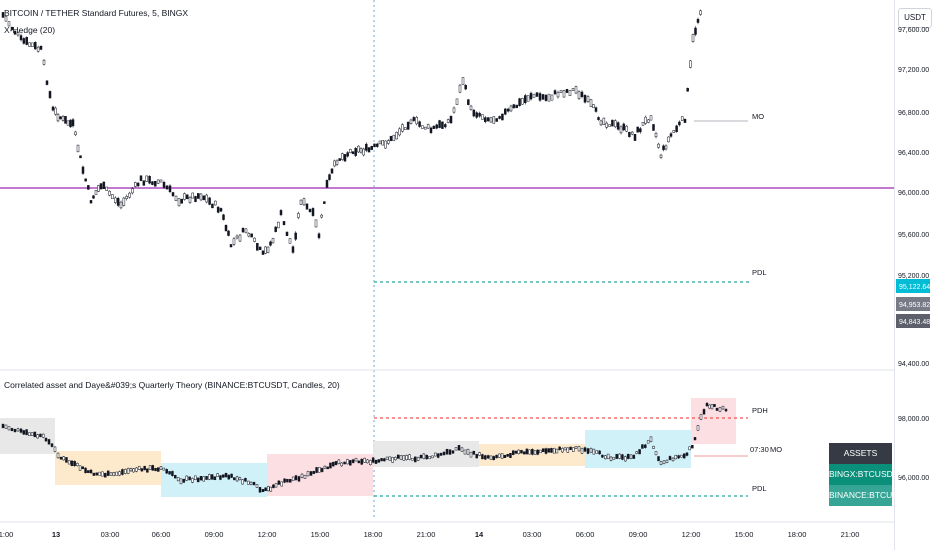 The height and width of the screenshot is (555, 932). I want to click on price-tag-label: 94,953.82, so click(914, 305).